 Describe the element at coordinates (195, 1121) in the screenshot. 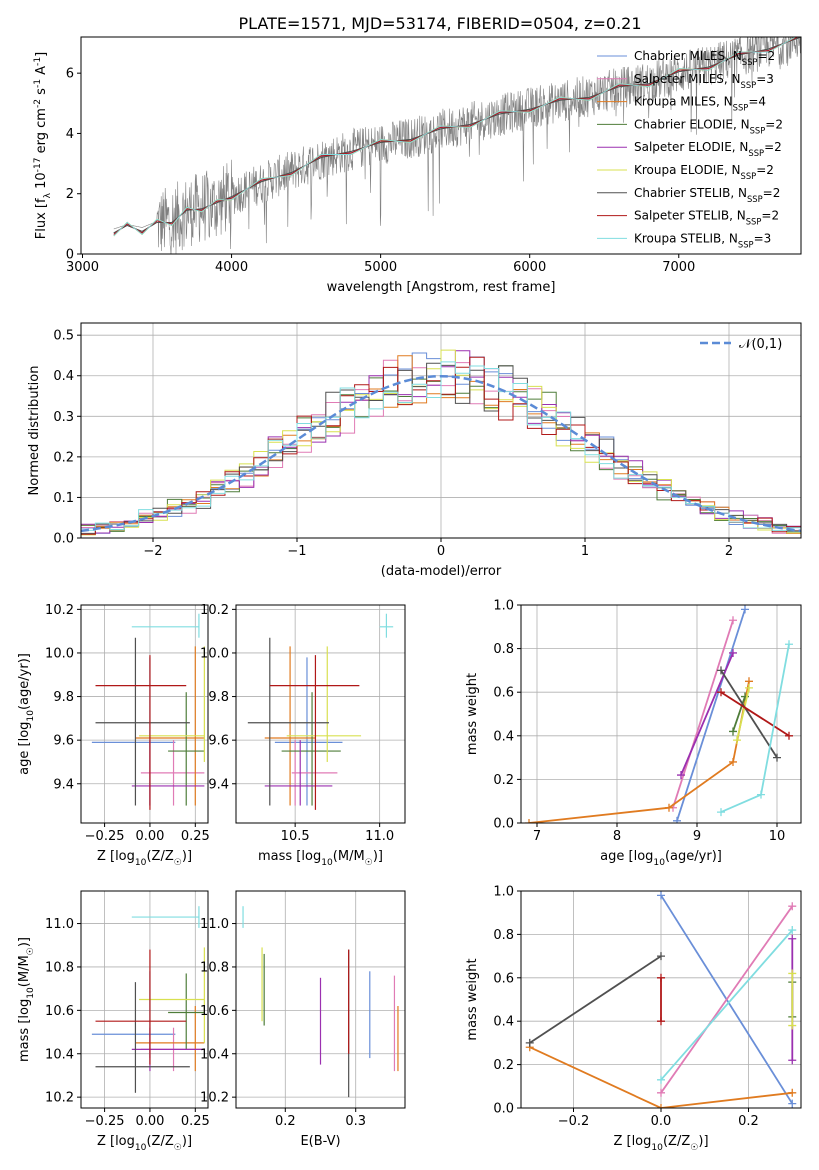

I see `x-tick-label: 0.25` at that location.